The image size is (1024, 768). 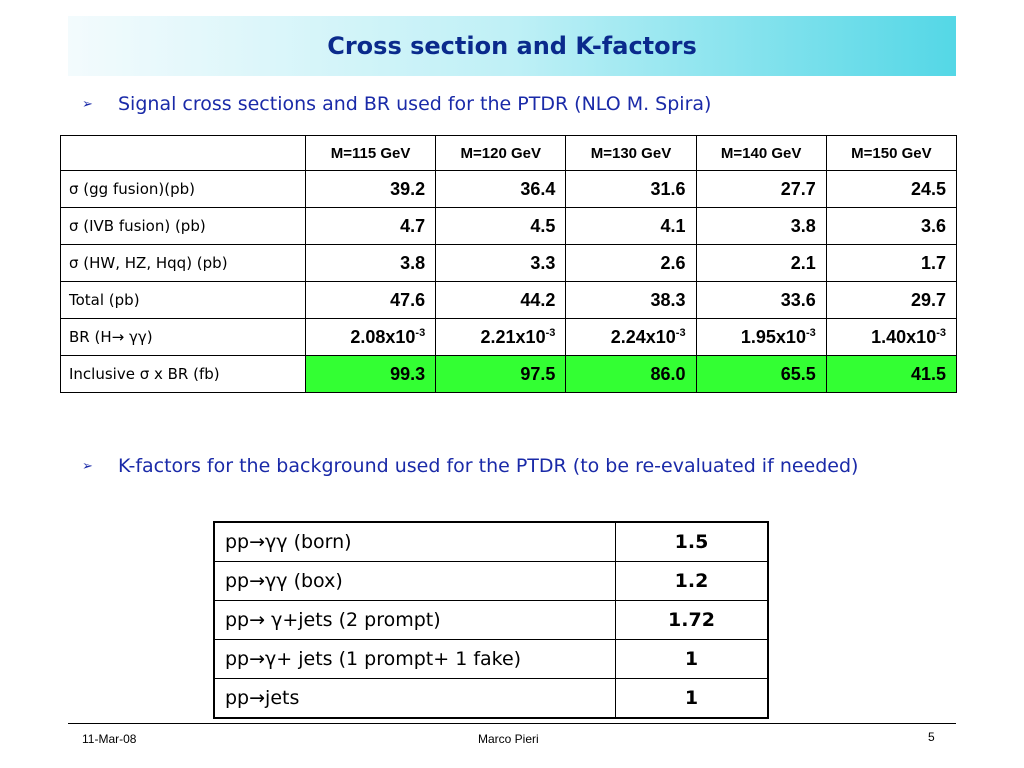 What do you see at coordinates (692, 581) in the screenshot?
I see `kfactor-cell: 1.2` at bounding box center [692, 581].